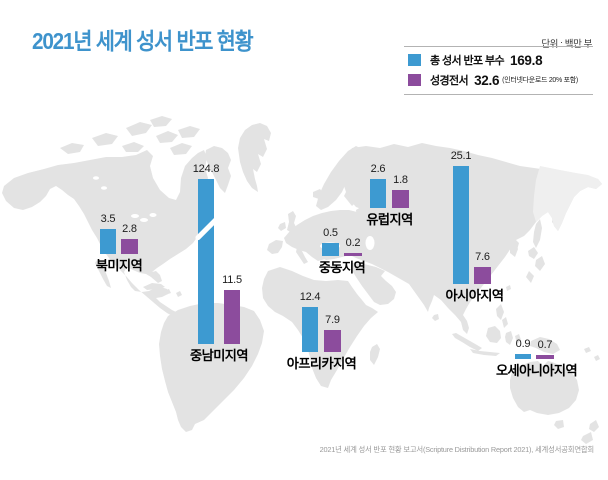 Image resolution: width=608 pixels, height=480 pixels. I want to click on bible-value-유럽지역: 1.8, so click(400, 179).